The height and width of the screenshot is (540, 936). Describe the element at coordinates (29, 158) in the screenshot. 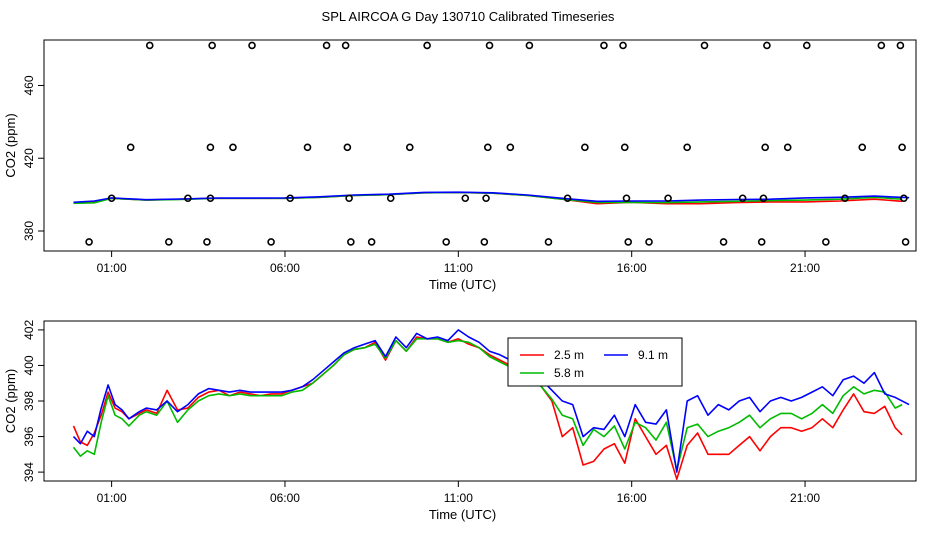

I see `top-y-tick-label: 420` at that location.